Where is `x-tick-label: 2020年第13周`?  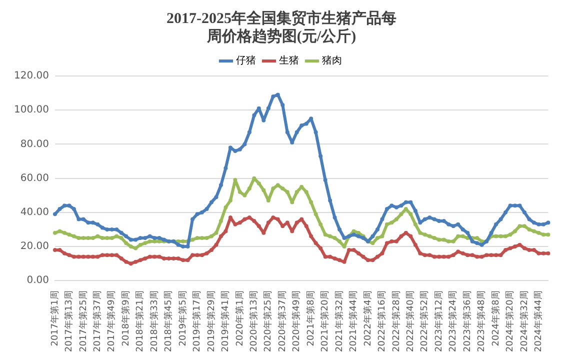 x-tick-label: 2020年第13周 is located at coordinates (254, 321).